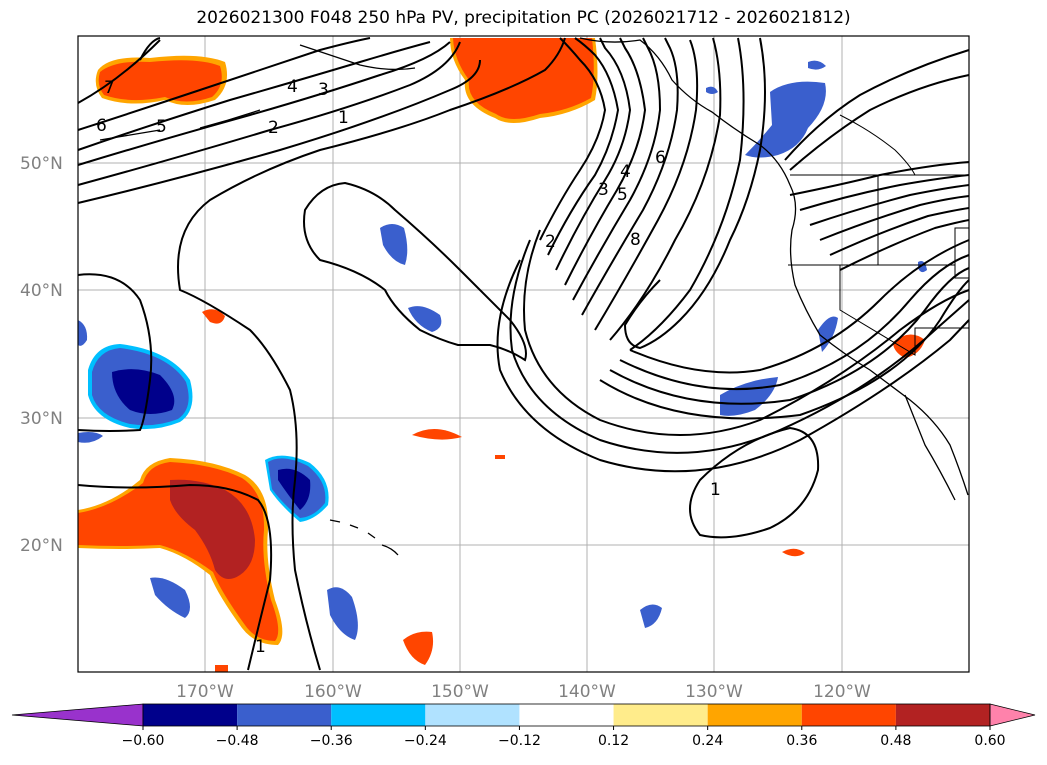  What do you see at coordinates (41, 355) in the screenshot?
I see `lat-labels: 50°N 40°N 30°N 20°N` at bounding box center [41, 355].